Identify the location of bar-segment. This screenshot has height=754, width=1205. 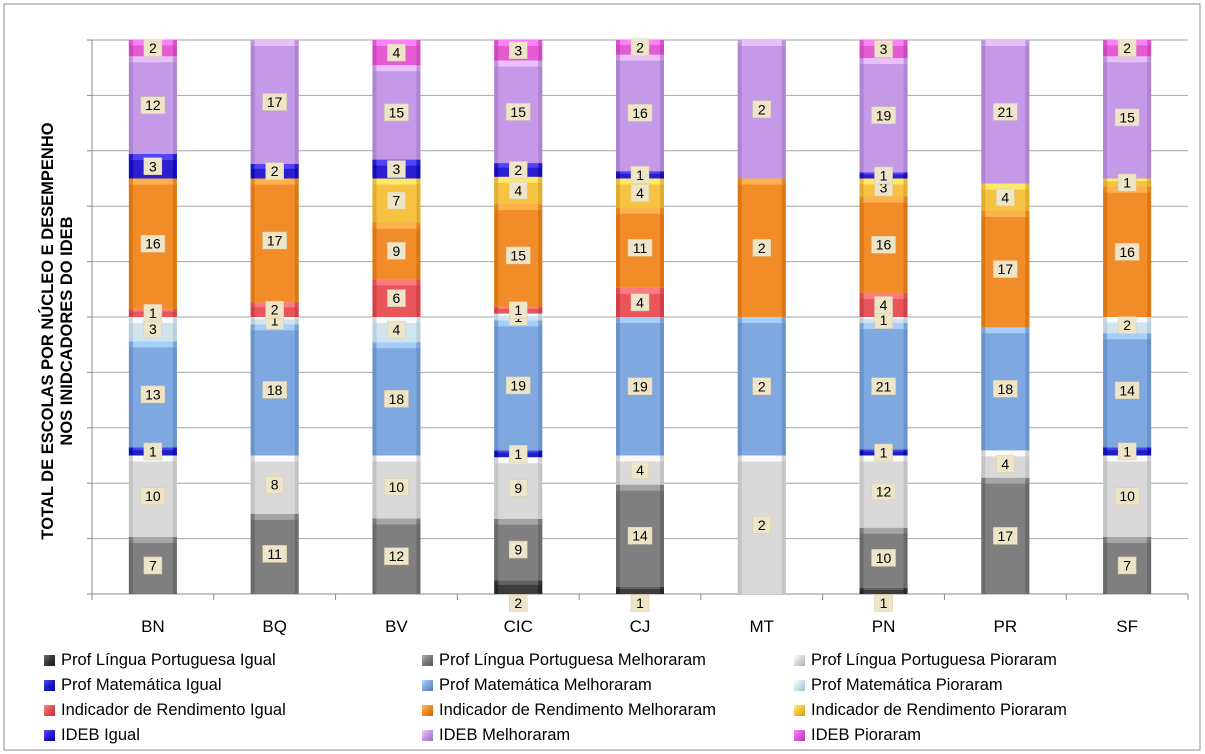
(883, 590).